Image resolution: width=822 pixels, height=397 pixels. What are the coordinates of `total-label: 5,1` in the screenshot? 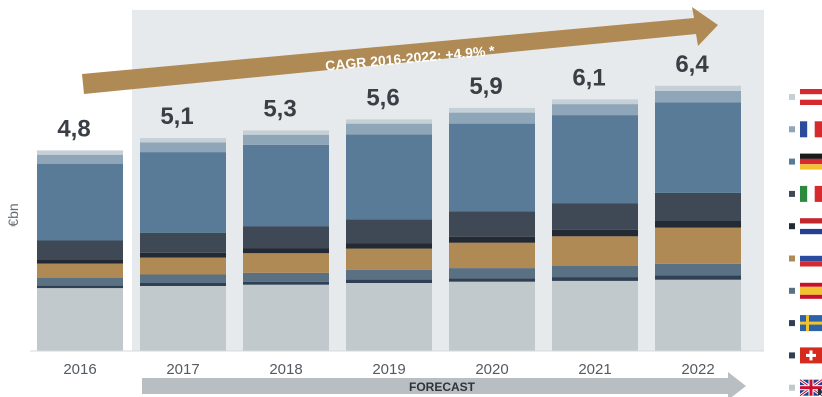 It's located at (176, 116).